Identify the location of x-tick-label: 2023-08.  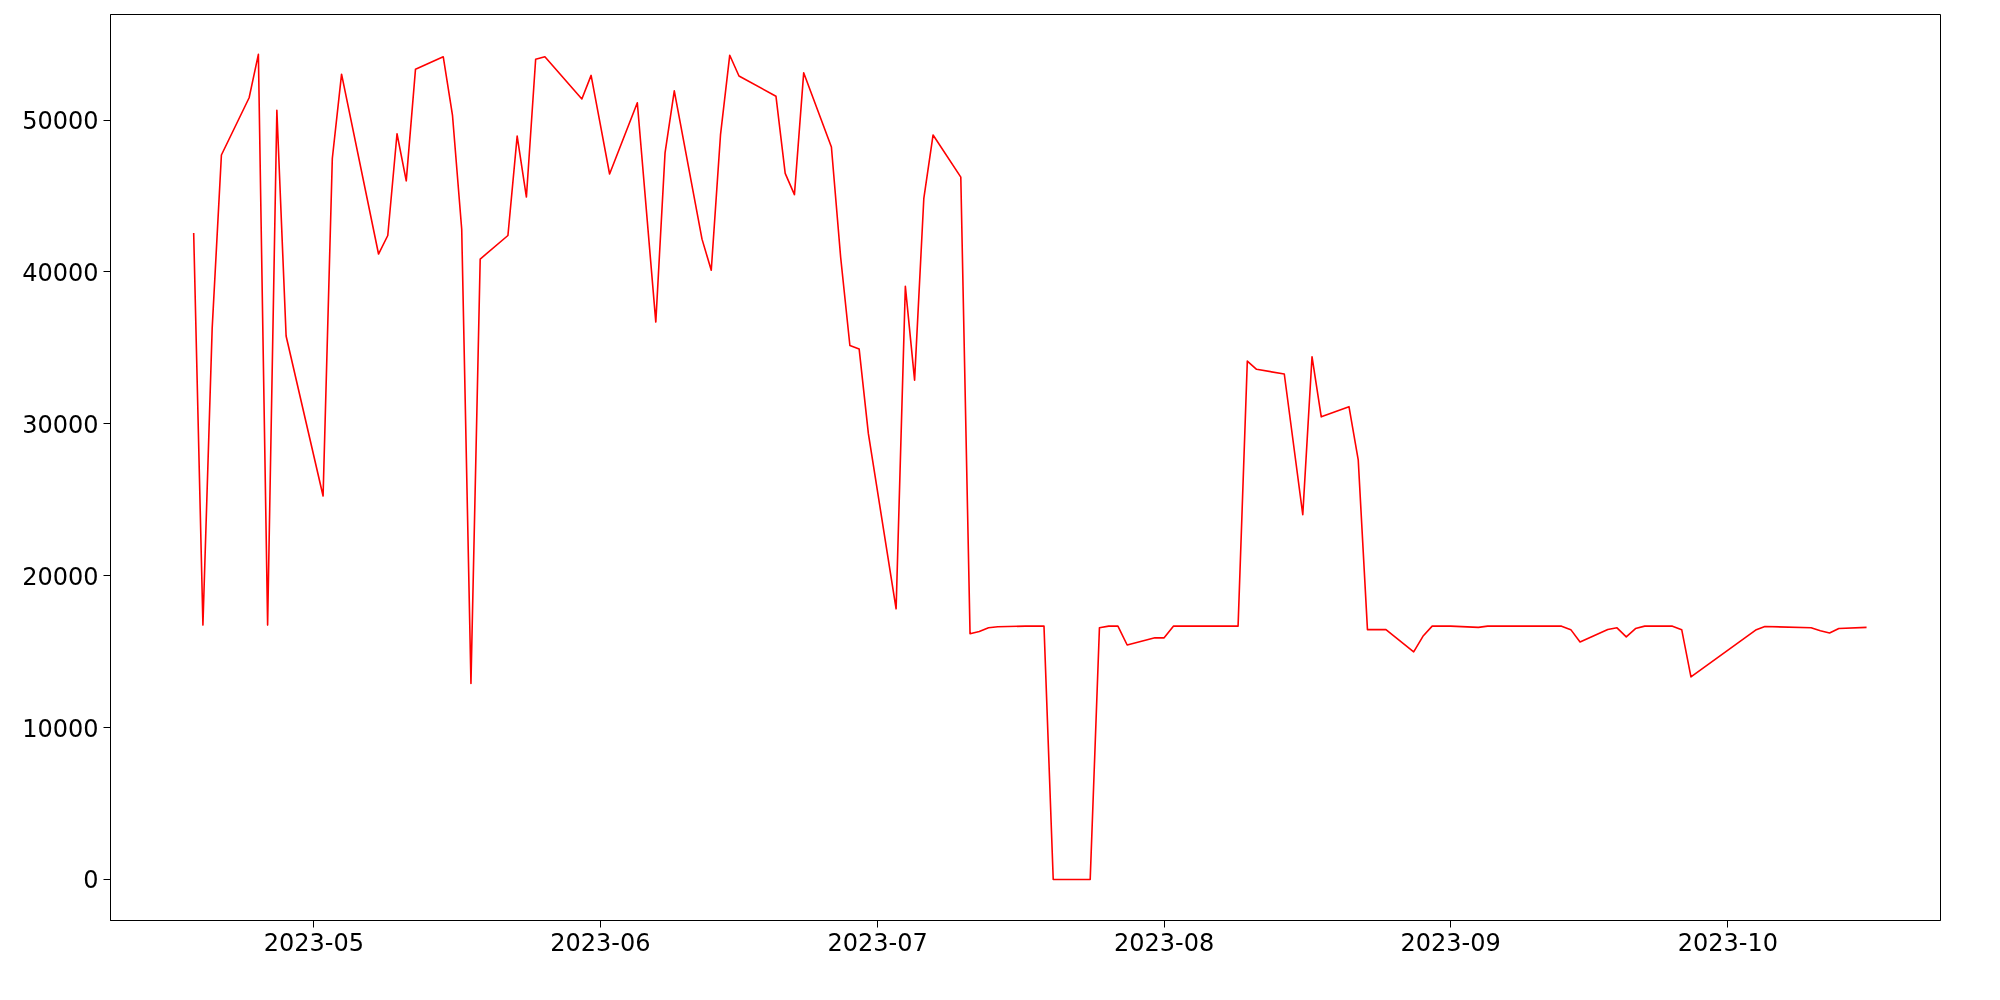
(1164, 942).